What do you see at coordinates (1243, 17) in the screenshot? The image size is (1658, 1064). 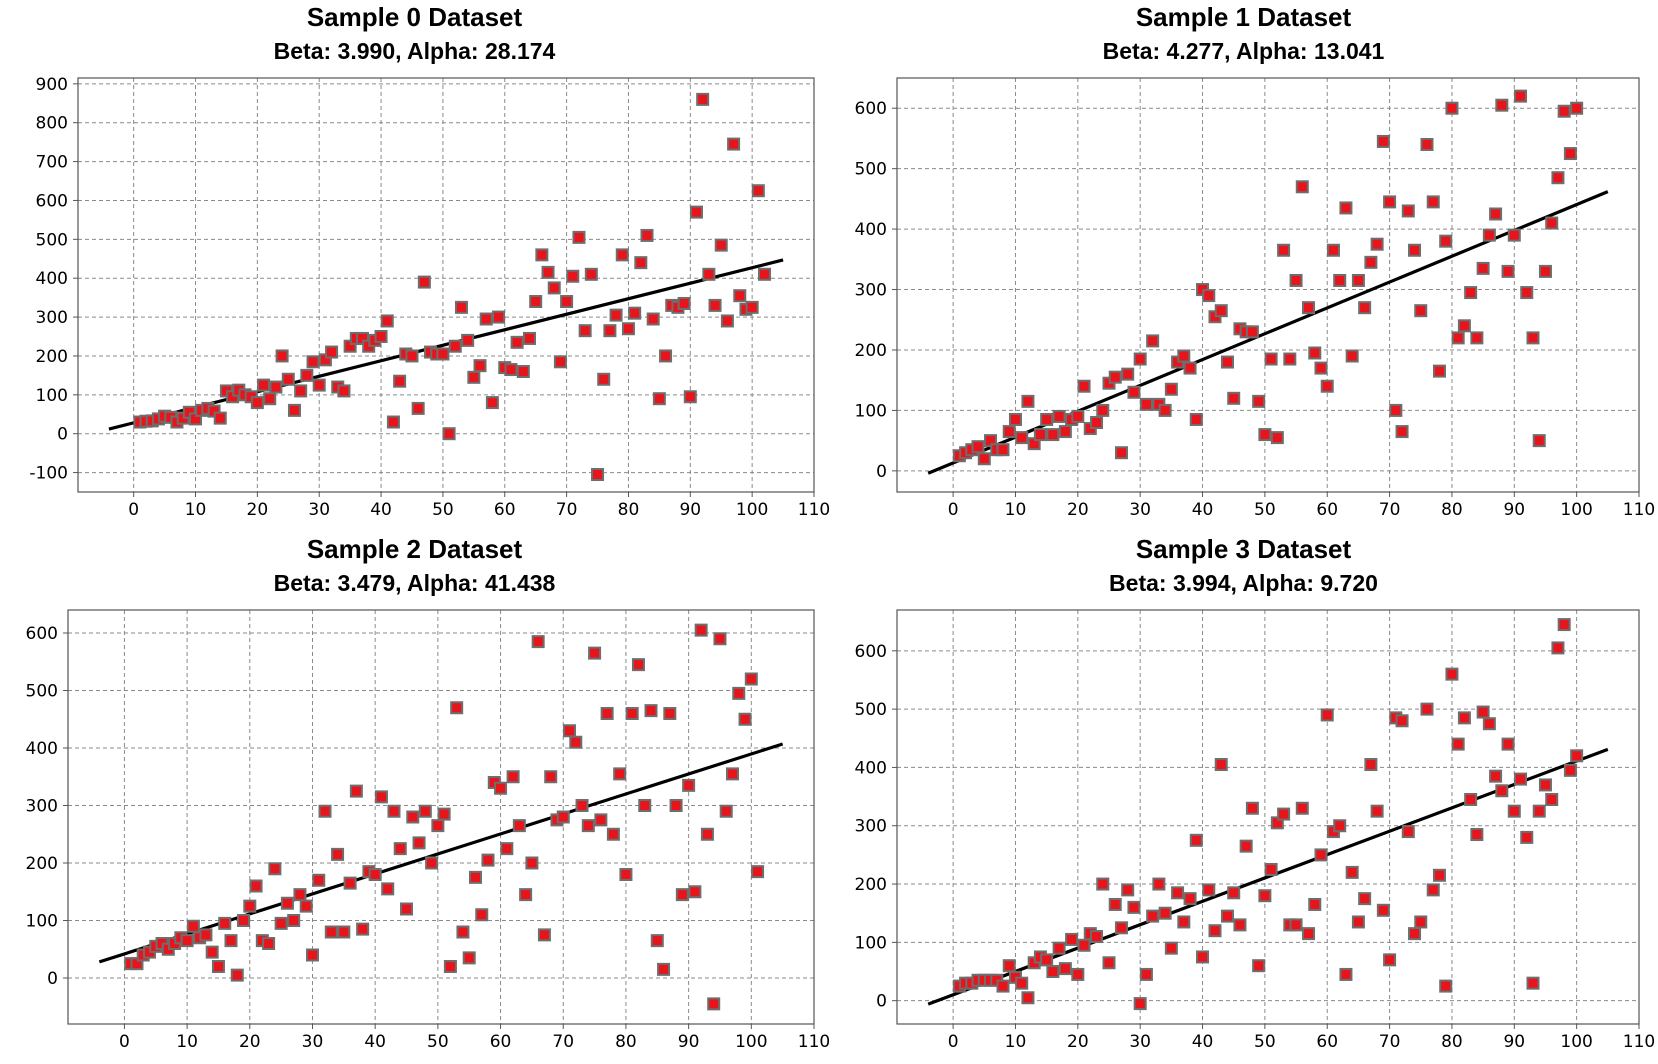 I see `chart-title: Sample 1 Dataset` at bounding box center [1243, 17].